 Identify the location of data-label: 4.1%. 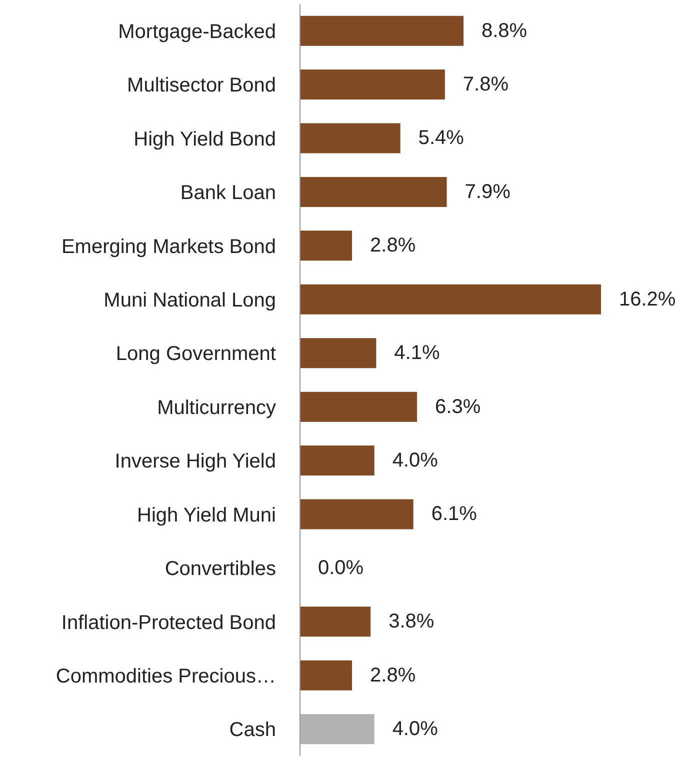
(417, 353).